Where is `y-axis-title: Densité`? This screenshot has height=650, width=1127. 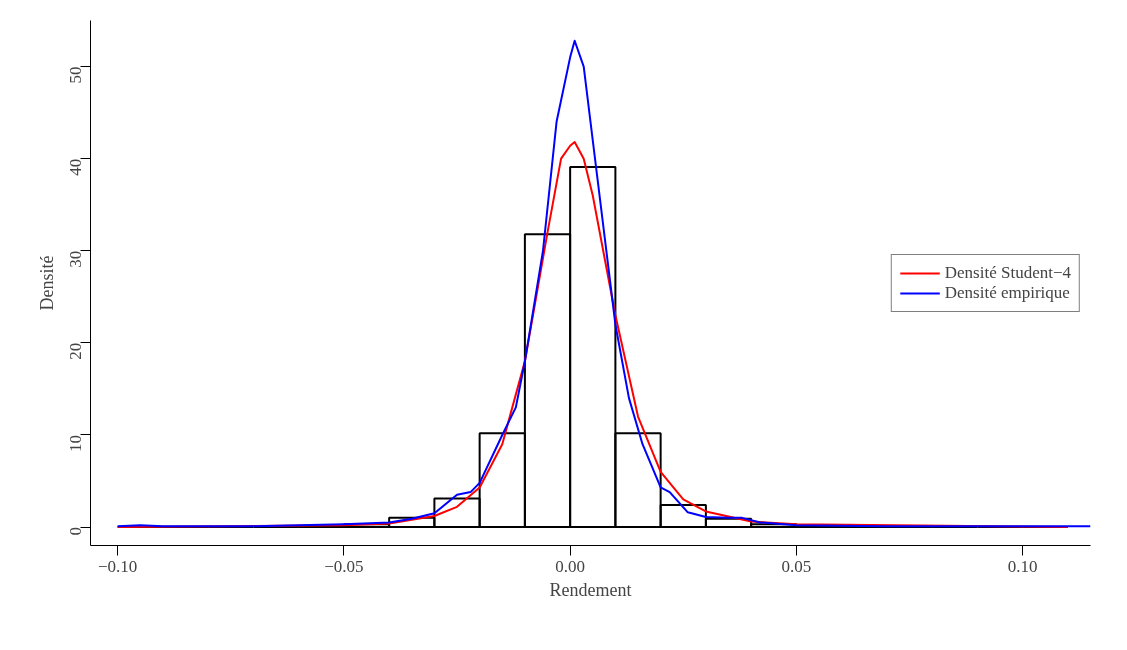 y-axis-title: Densité is located at coordinates (46, 283).